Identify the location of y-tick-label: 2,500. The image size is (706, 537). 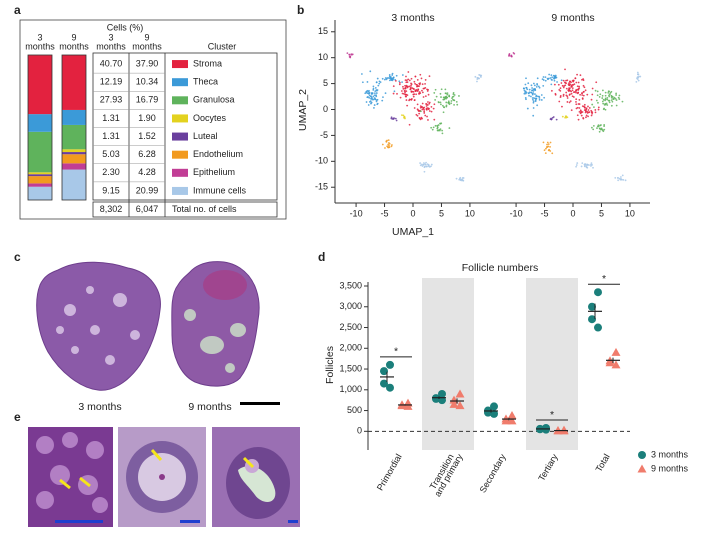
(350, 327).